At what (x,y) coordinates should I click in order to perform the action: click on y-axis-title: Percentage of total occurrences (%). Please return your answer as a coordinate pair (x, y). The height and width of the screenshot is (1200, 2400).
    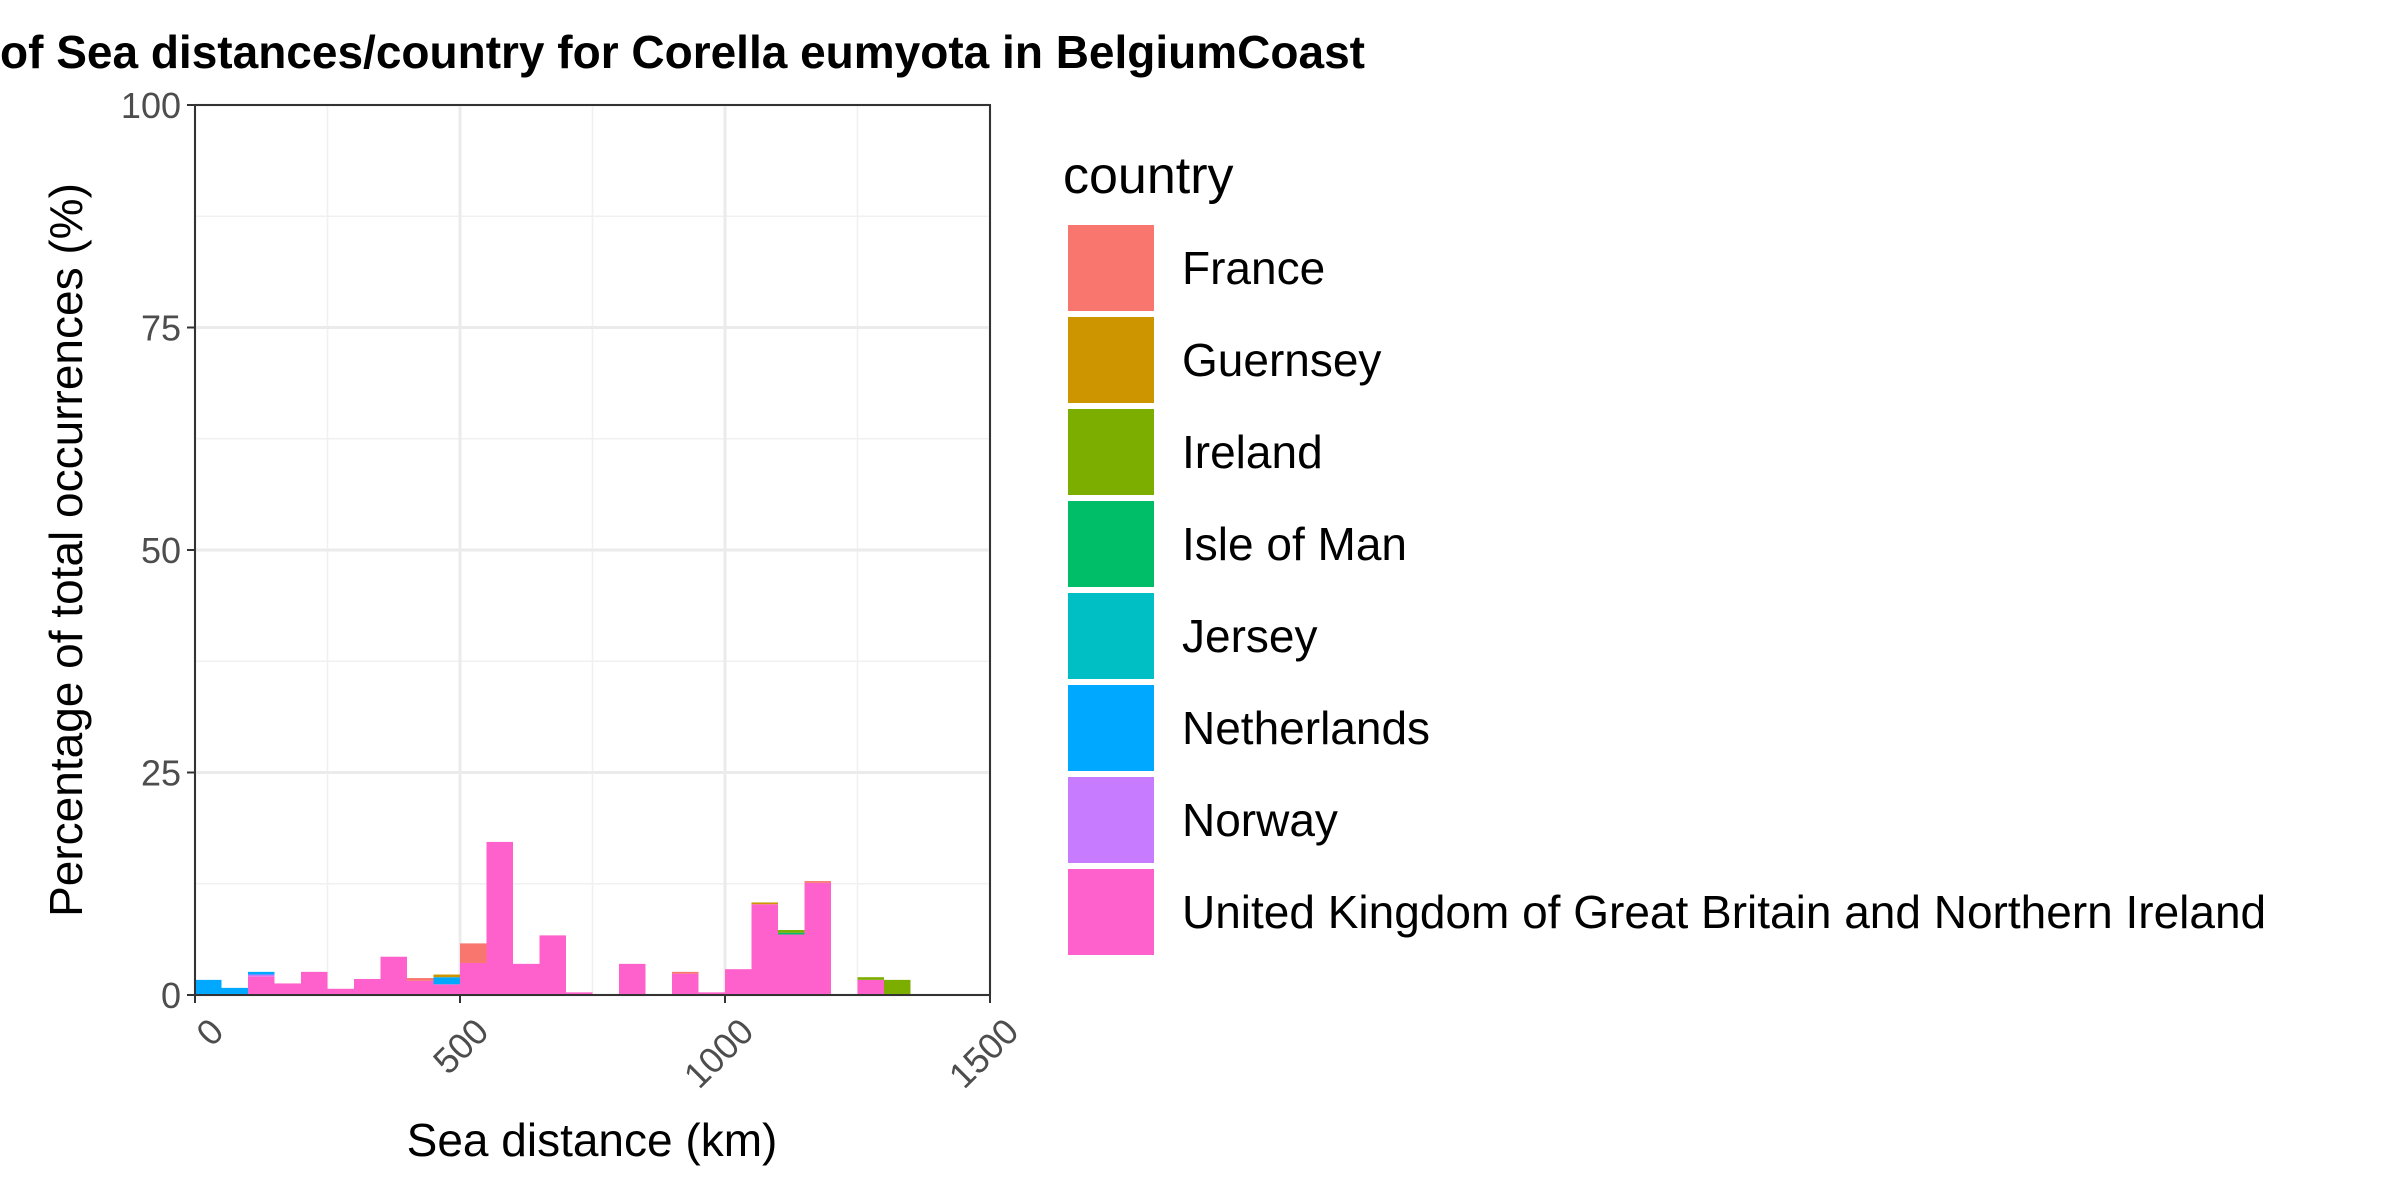
    Looking at the image, I should click on (66, 550).